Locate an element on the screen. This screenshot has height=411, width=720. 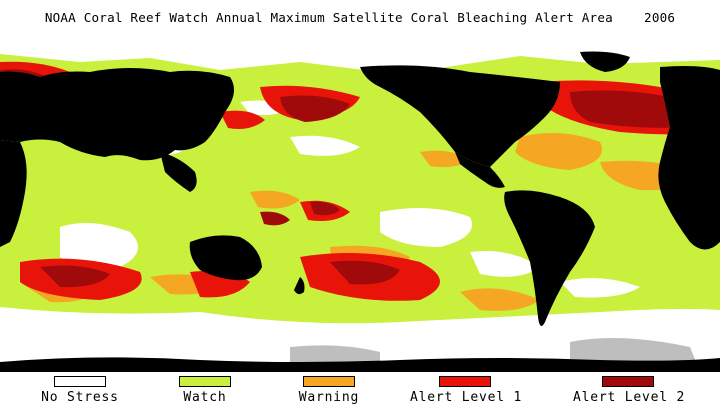
legend-item-warning: Warning is located at coordinates (329, 390).